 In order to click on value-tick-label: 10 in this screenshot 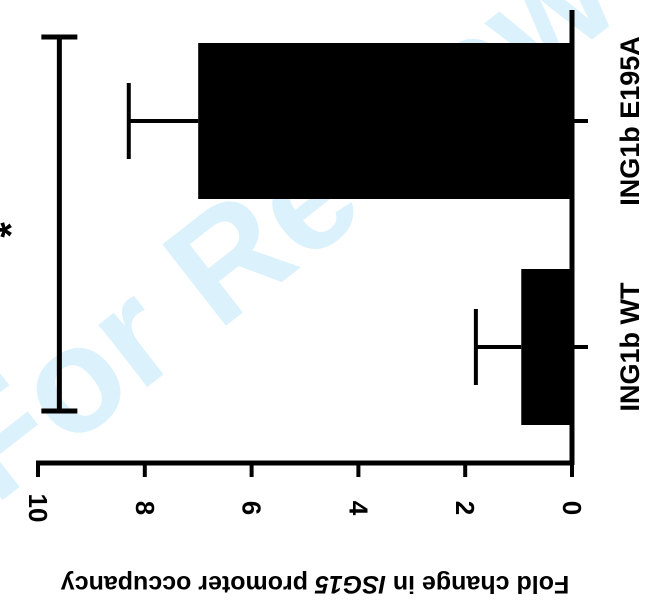, I will do `click(38, 508)`.